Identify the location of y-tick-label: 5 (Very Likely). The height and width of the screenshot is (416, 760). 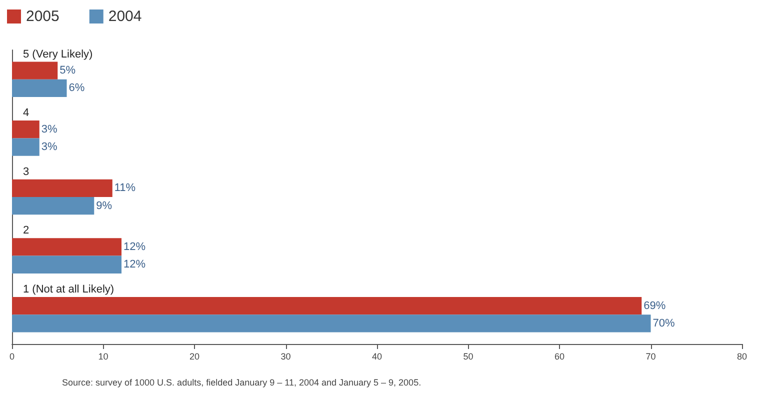
(58, 54).